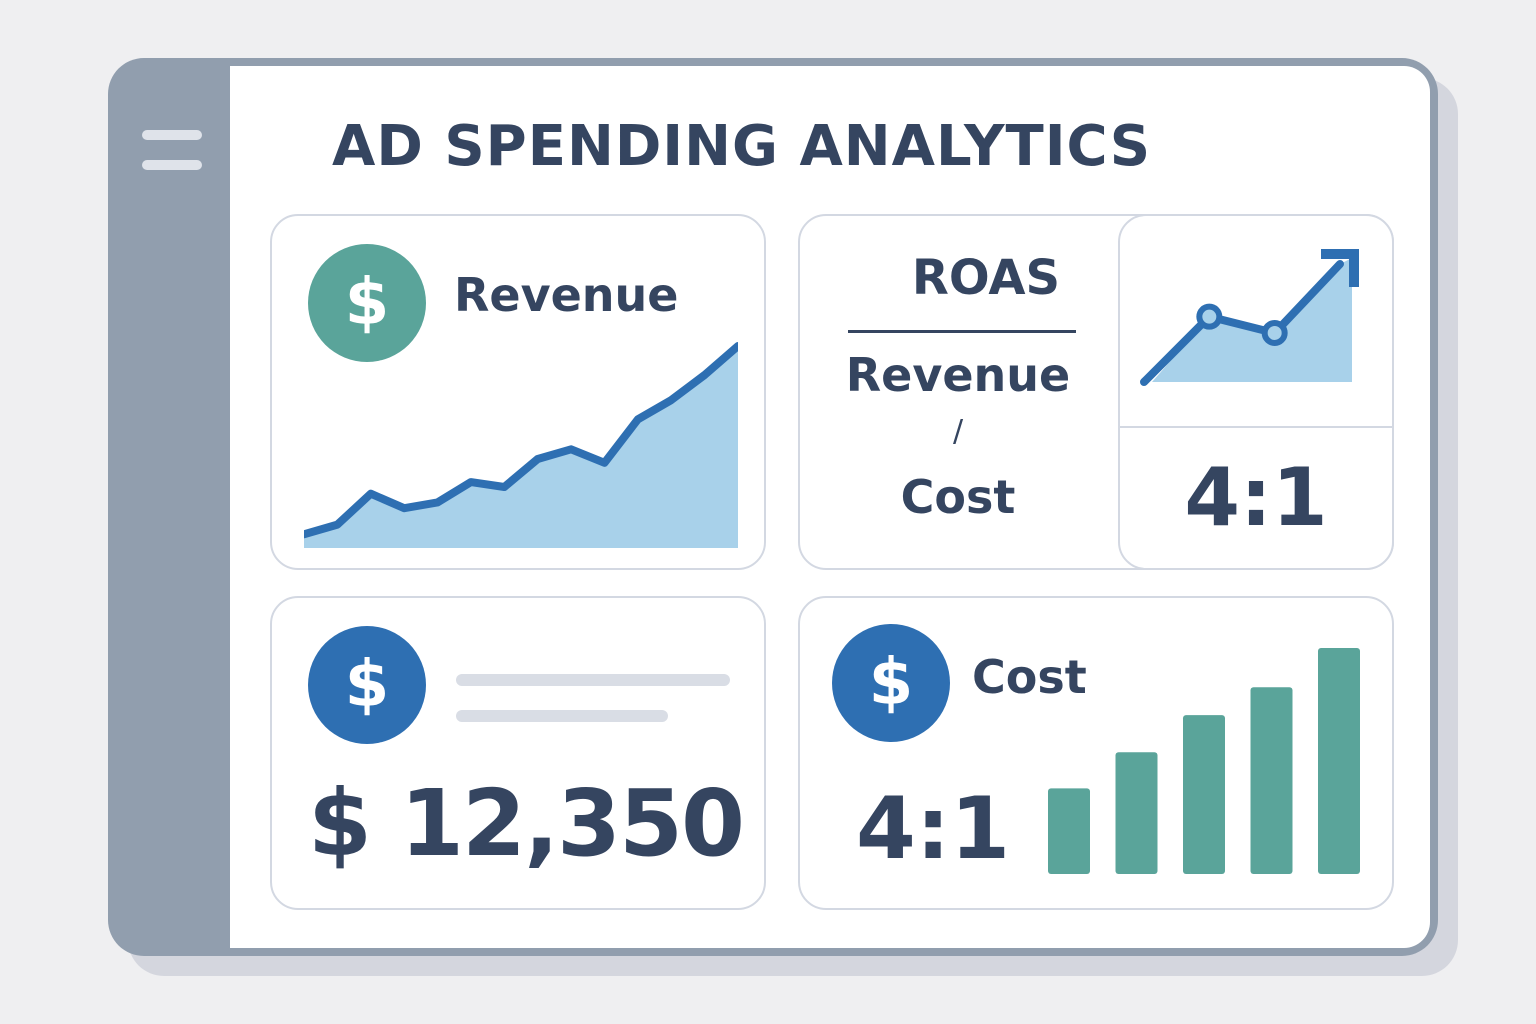 The width and height of the screenshot is (1536, 1024). What do you see at coordinates (172, 152) in the screenshot?
I see `hamburger-menu-icon` at bounding box center [172, 152].